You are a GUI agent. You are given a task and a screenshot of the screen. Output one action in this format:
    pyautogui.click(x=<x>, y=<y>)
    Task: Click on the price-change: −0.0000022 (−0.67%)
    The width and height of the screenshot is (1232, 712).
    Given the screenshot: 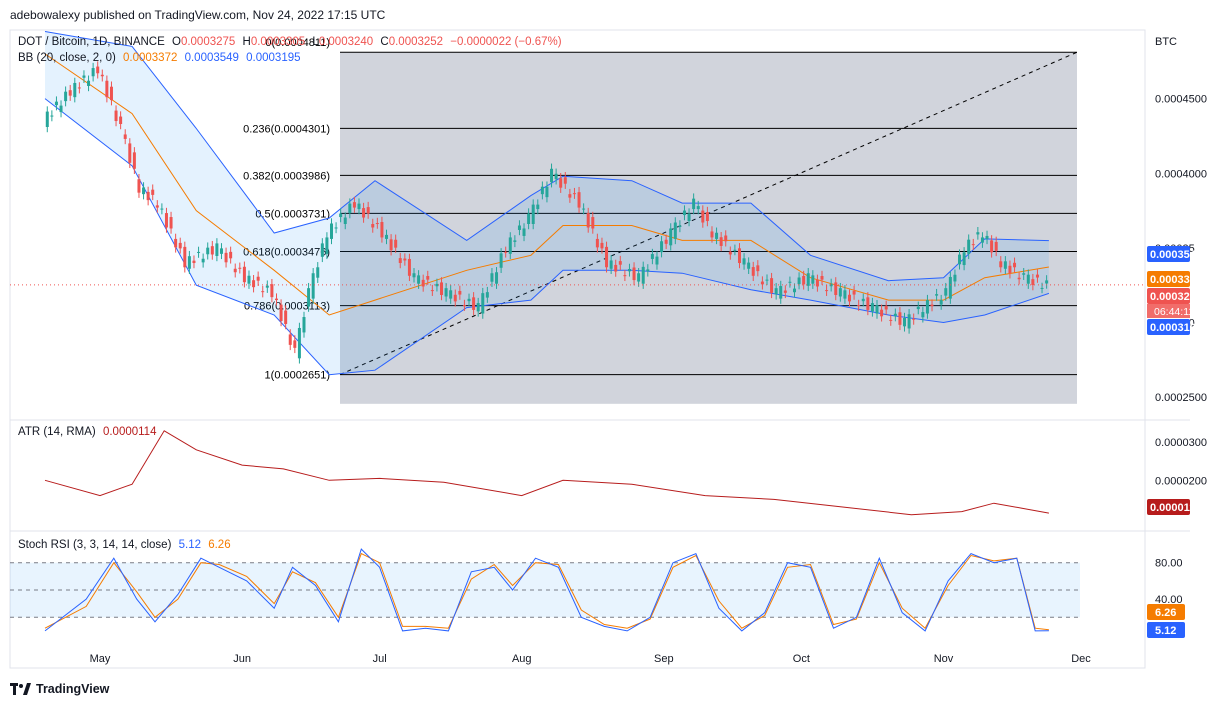 What is the action you would take?
    pyautogui.click(x=506, y=42)
    